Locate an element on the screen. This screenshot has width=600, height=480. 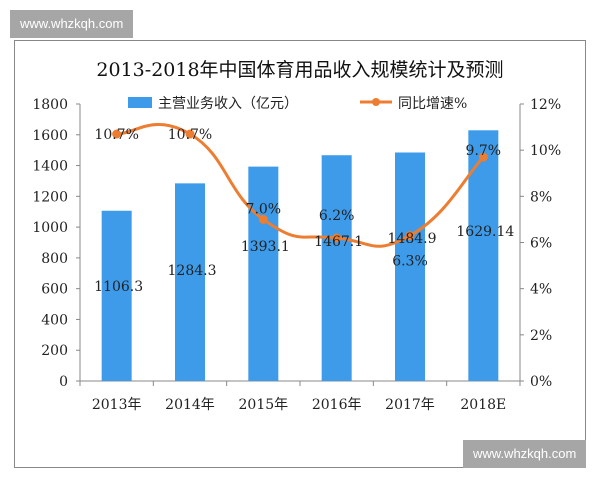
left-tick-label: 1800 is located at coordinates (50, 105).